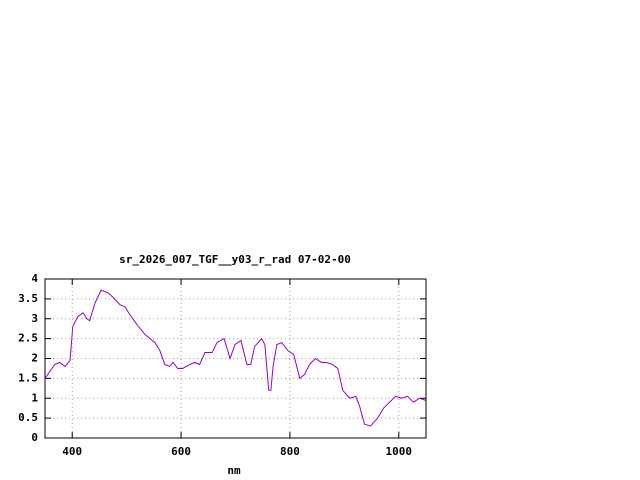  What do you see at coordinates (28, 377) in the screenshot?
I see `y-tick-label: 1.5` at bounding box center [28, 377].